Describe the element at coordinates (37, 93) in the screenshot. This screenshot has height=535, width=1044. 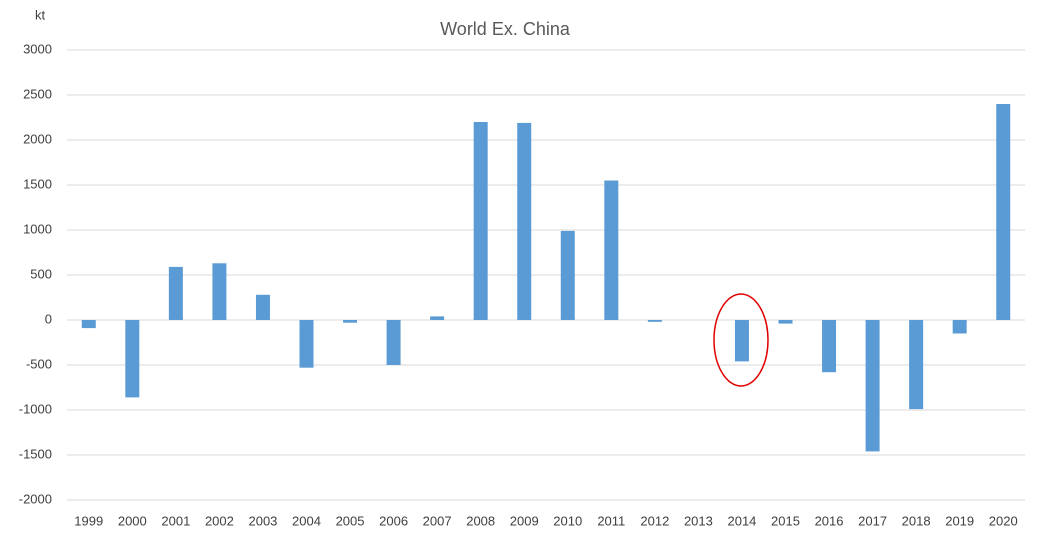
I see `y-tick-label: 2500` at that location.